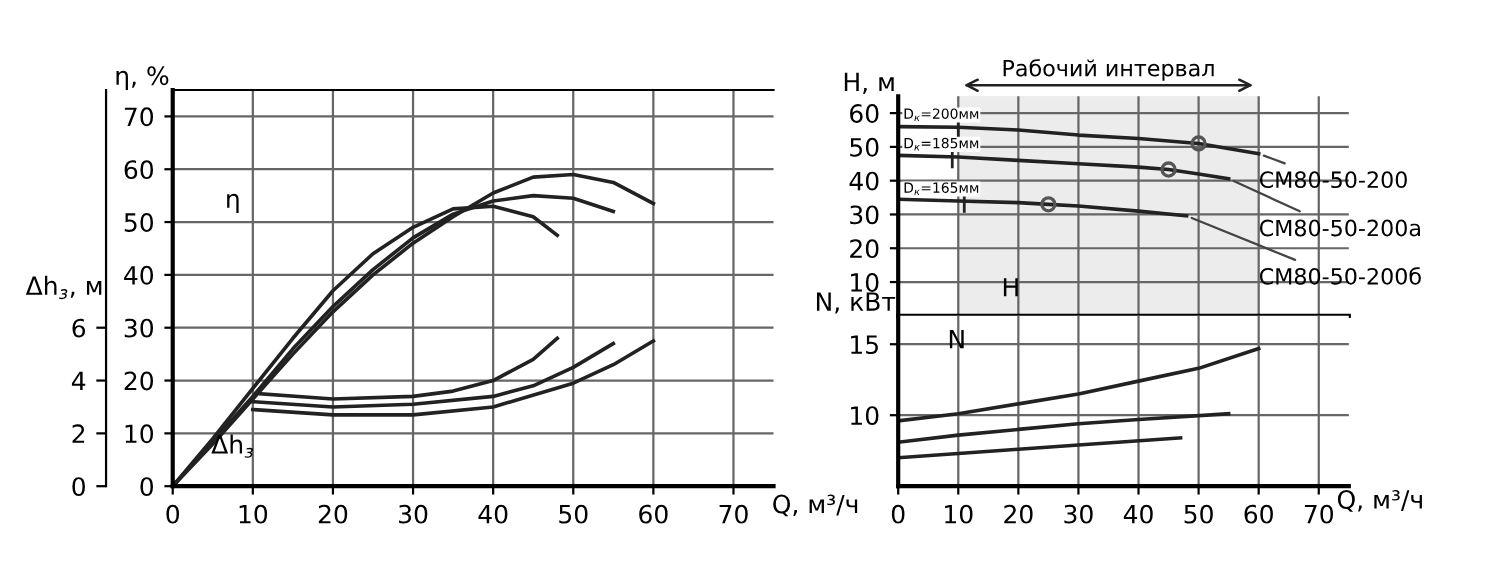  Describe the element at coordinates (233, 203) in the screenshot. I see `annotation: η` at that location.